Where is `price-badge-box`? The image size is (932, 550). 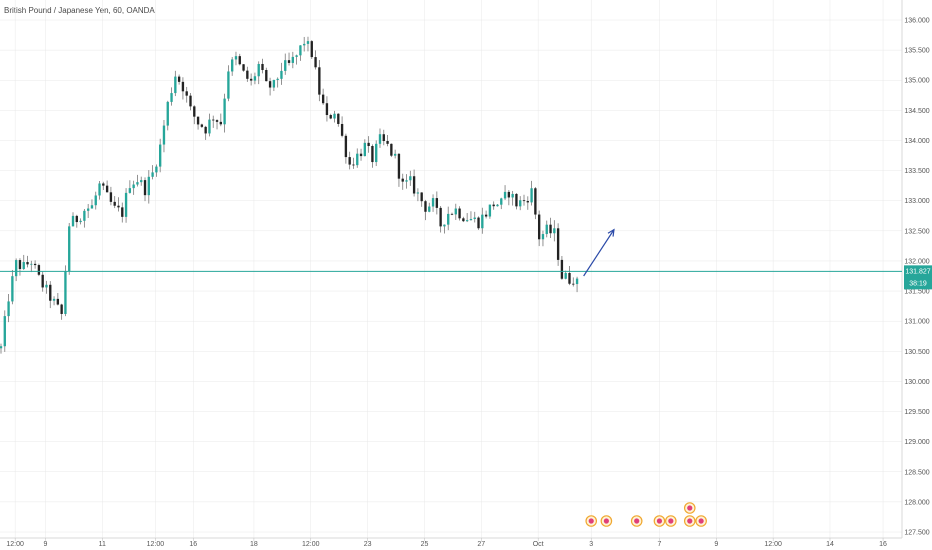
price-badge-box is located at coordinates (918, 277).